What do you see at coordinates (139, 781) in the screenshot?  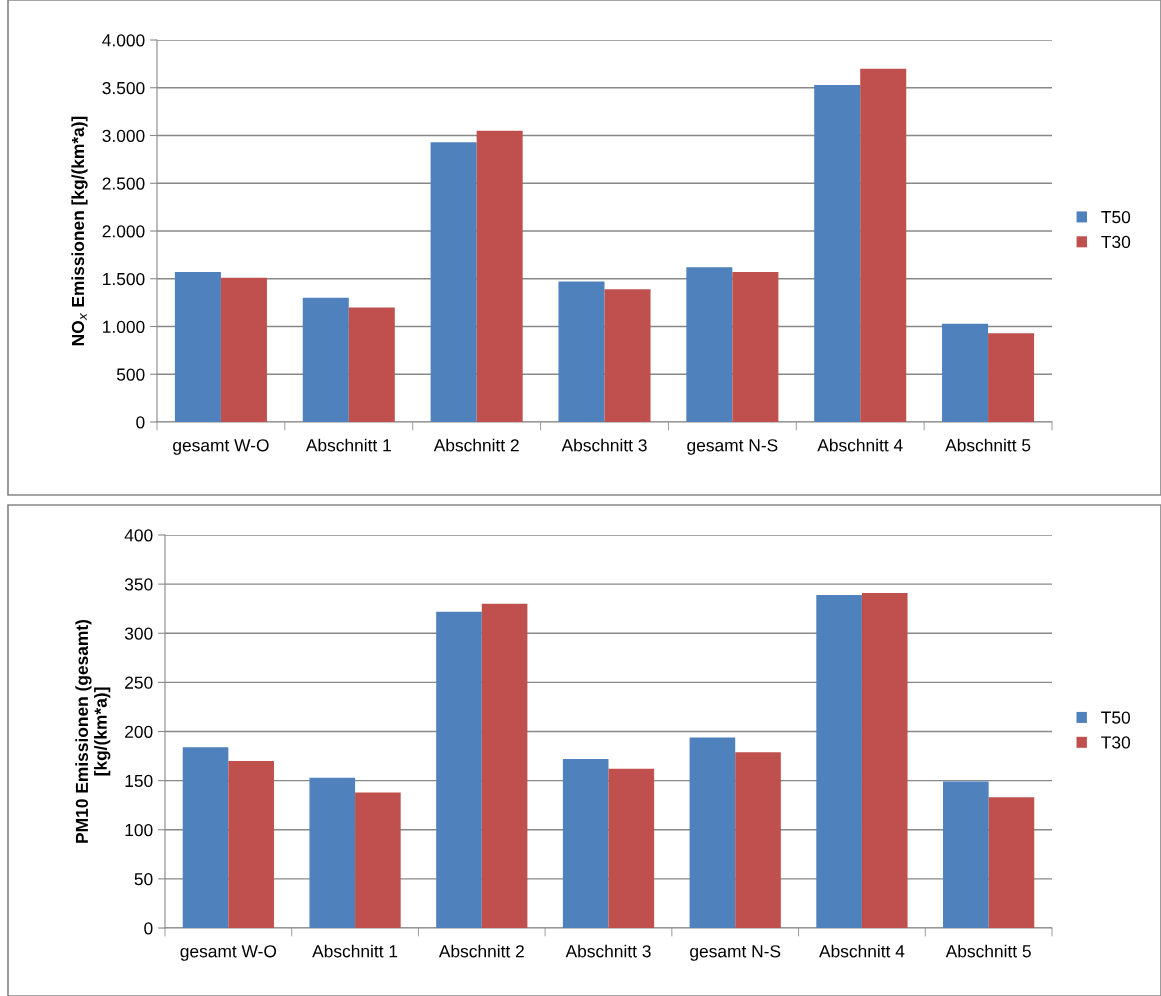 I see `y-tick-label: 150` at bounding box center [139, 781].